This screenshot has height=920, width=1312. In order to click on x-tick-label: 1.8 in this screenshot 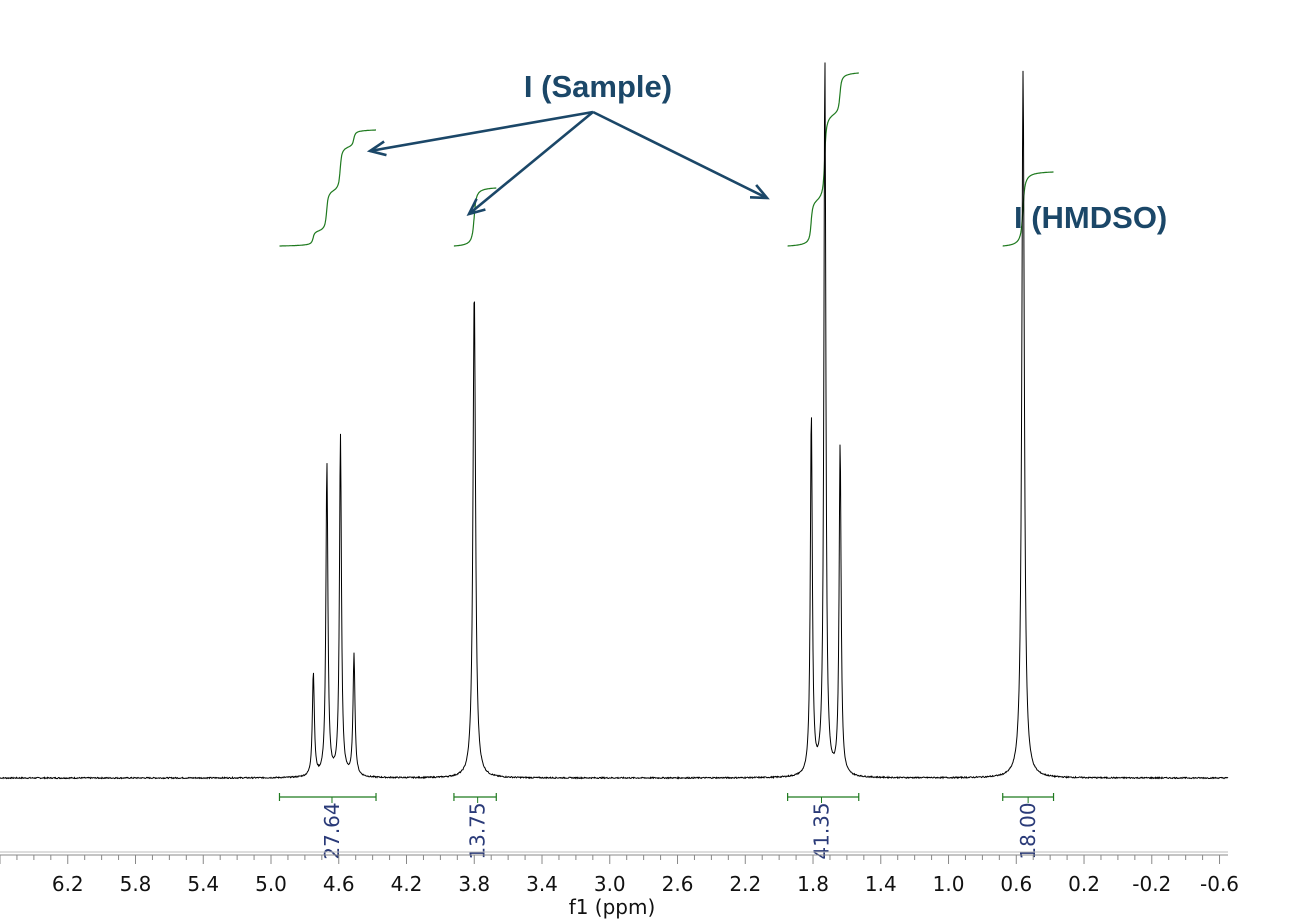, I will do `click(813, 884)`.